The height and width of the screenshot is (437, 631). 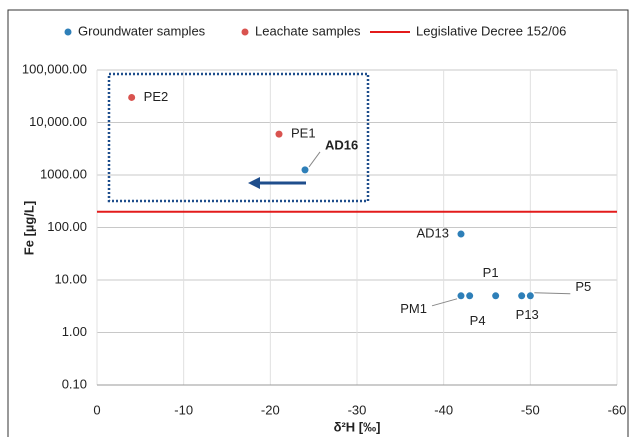 What do you see at coordinates (270, 409) in the screenshot?
I see `x-tick-label: -20` at bounding box center [270, 409].